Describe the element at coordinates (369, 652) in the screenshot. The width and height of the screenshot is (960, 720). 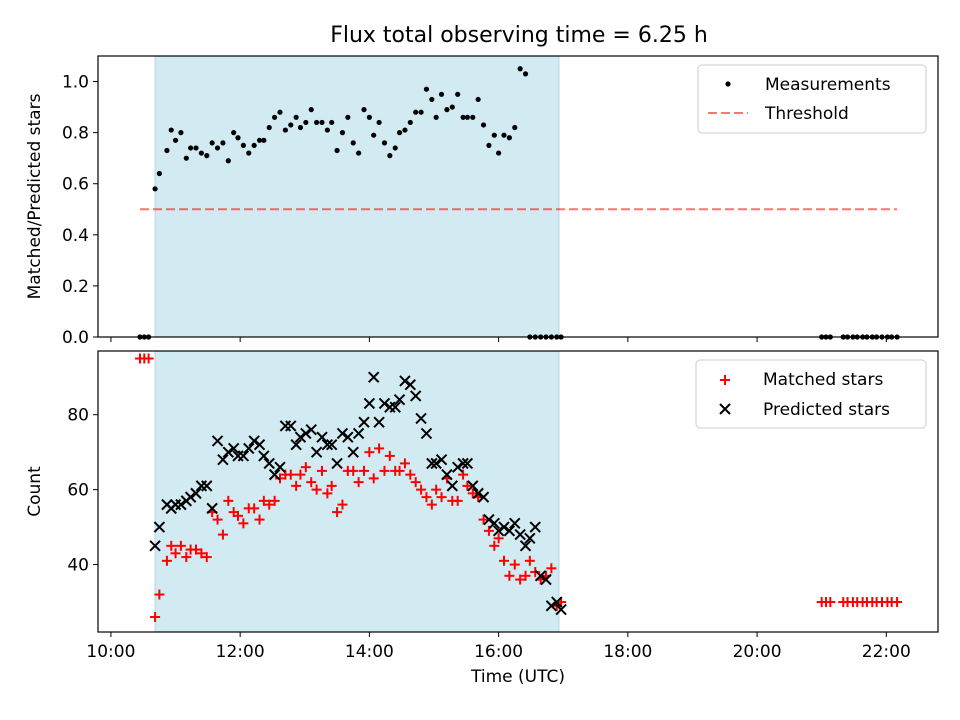
I see `x-tick-label: 14:00` at that location.